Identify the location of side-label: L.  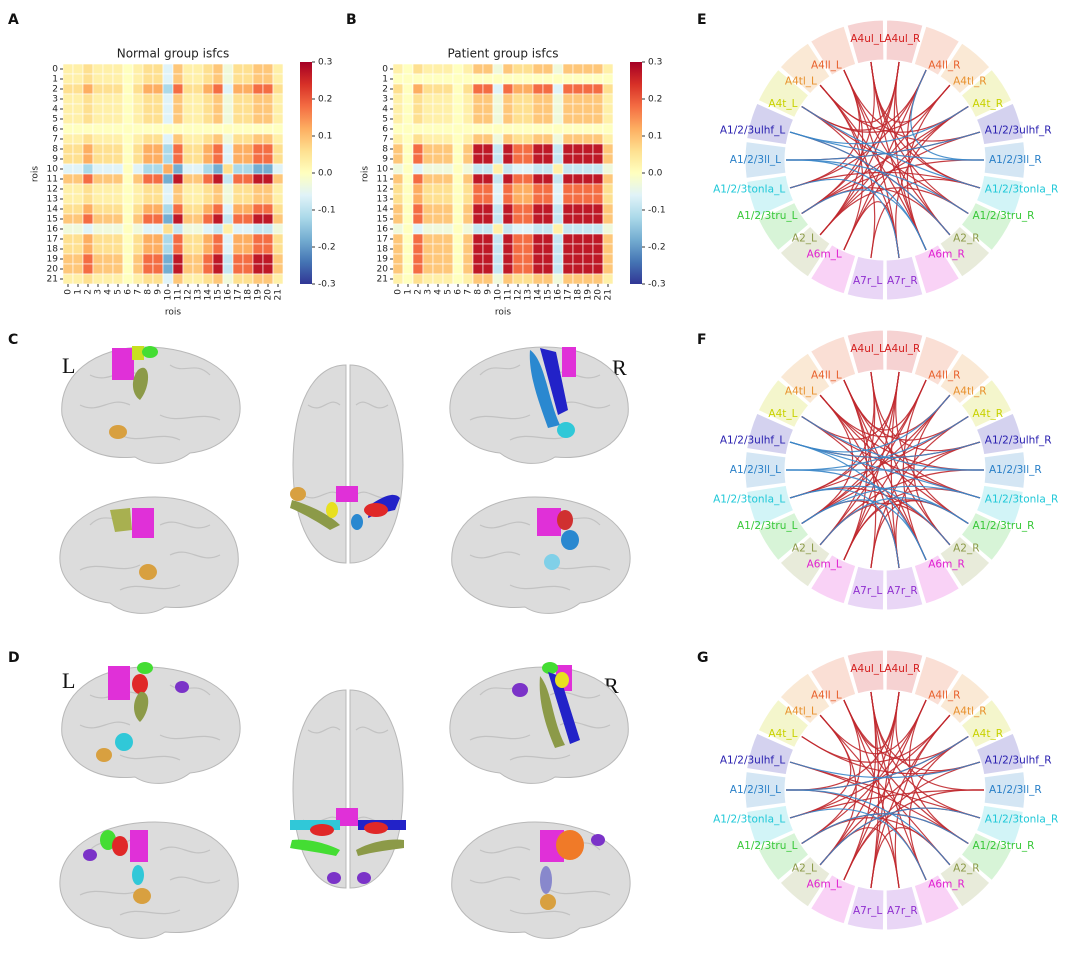
(68, 365).